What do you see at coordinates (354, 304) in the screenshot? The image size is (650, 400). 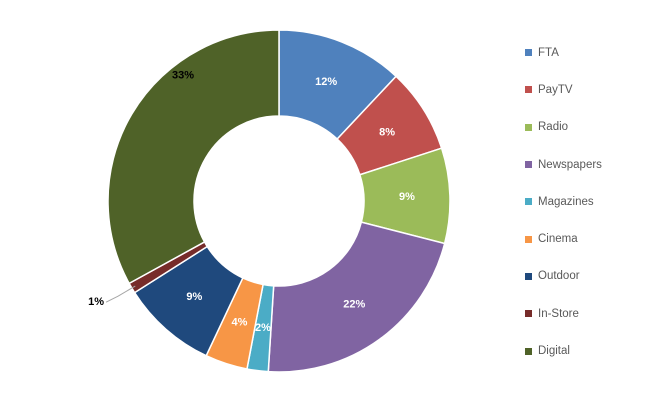 I see `data-label-newspapers: 22%` at bounding box center [354, 304].